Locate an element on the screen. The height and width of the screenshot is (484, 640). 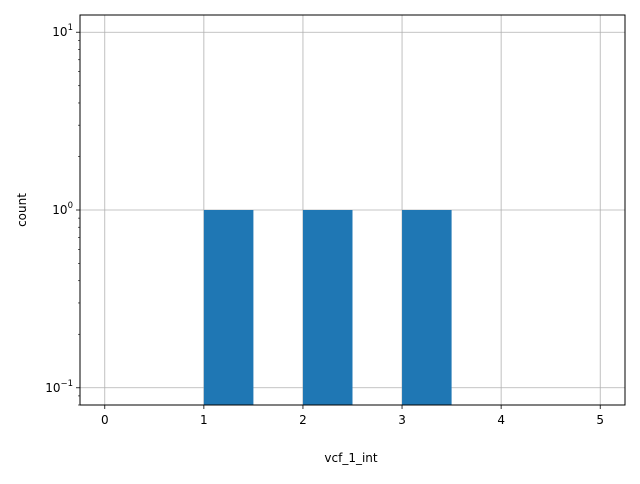
x-tick-label: 4 is located at coordinates (501, 420).